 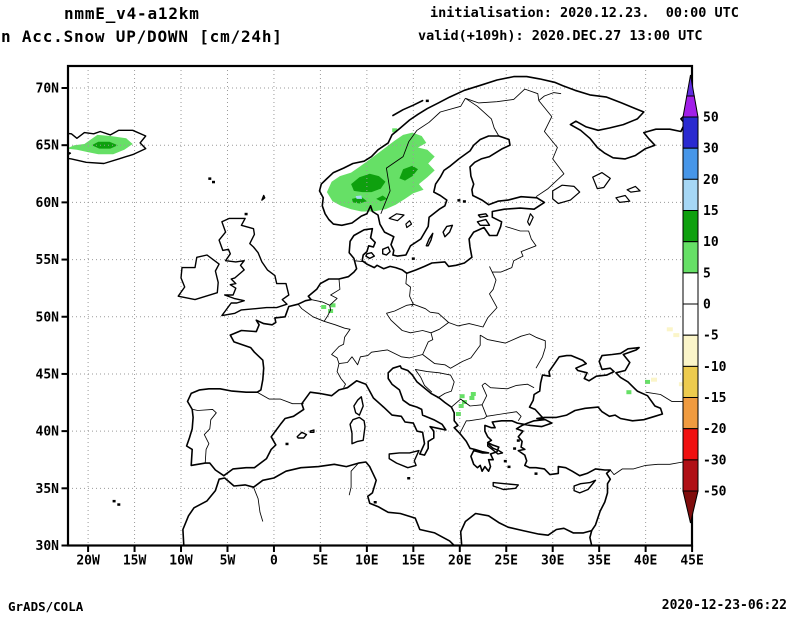 What do you see at coordinates (690, 85) in the screenshot?
I see `colorbar-arrow-top-tip` at bounding box center [690, 85].